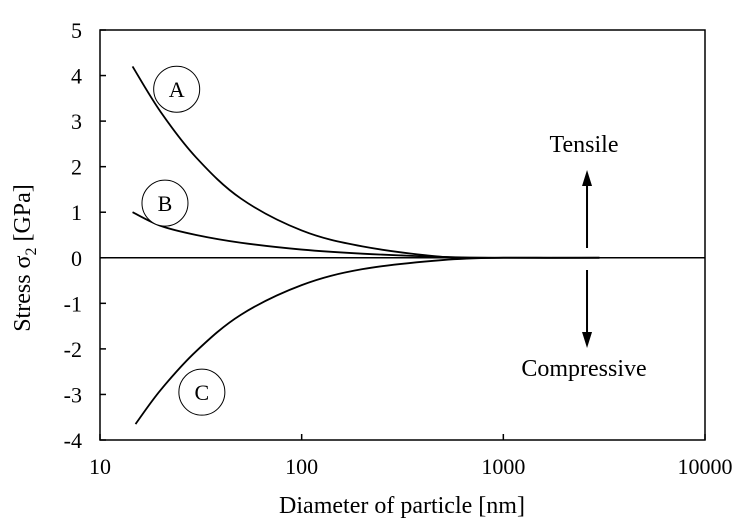 This screenshot has width=747, height=531. I want to click on x-tick-label: 10, so click(100, 466).